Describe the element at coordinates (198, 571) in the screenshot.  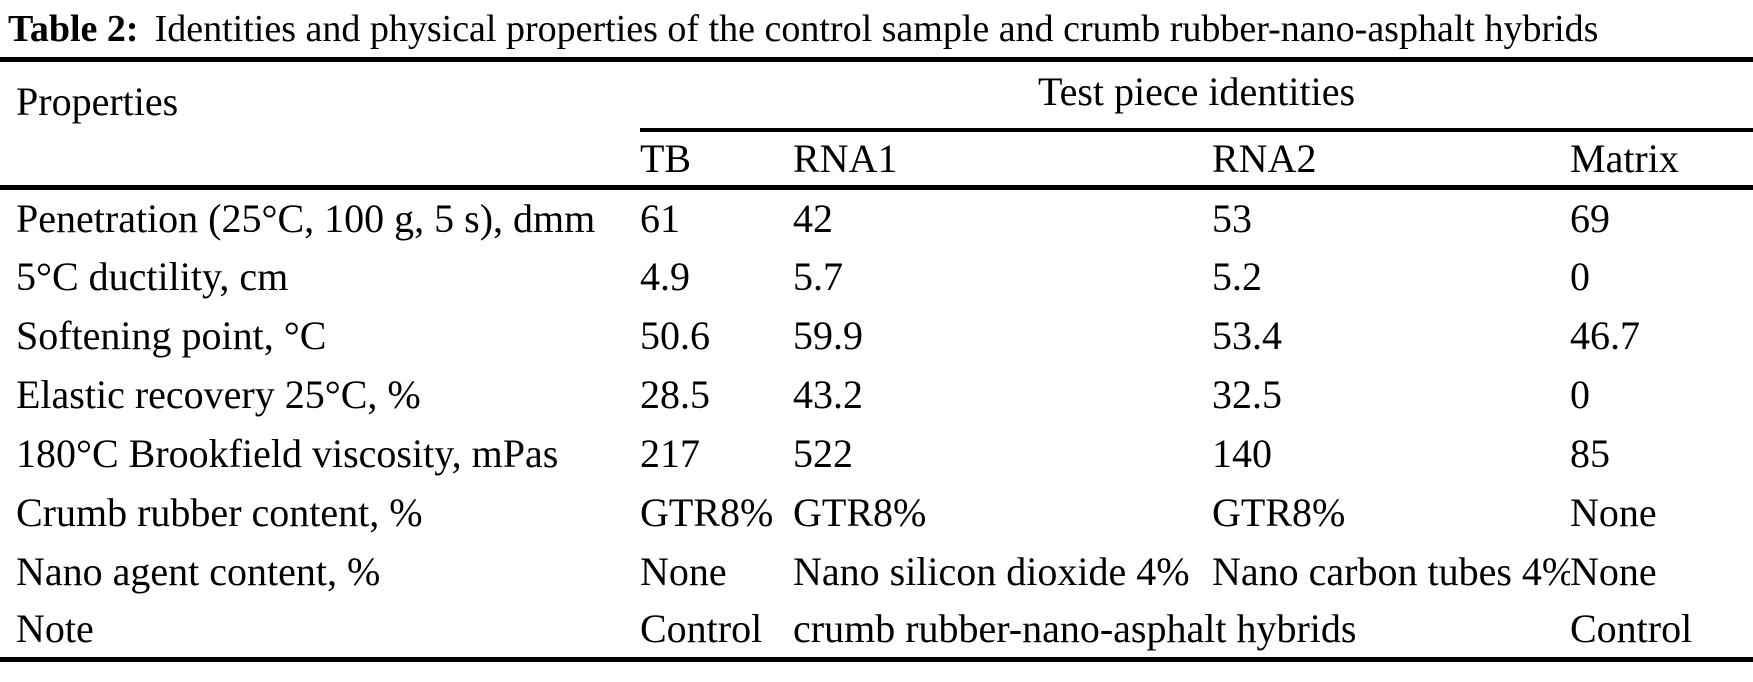
I see `property-cell: Nano agent content, %` at that location.